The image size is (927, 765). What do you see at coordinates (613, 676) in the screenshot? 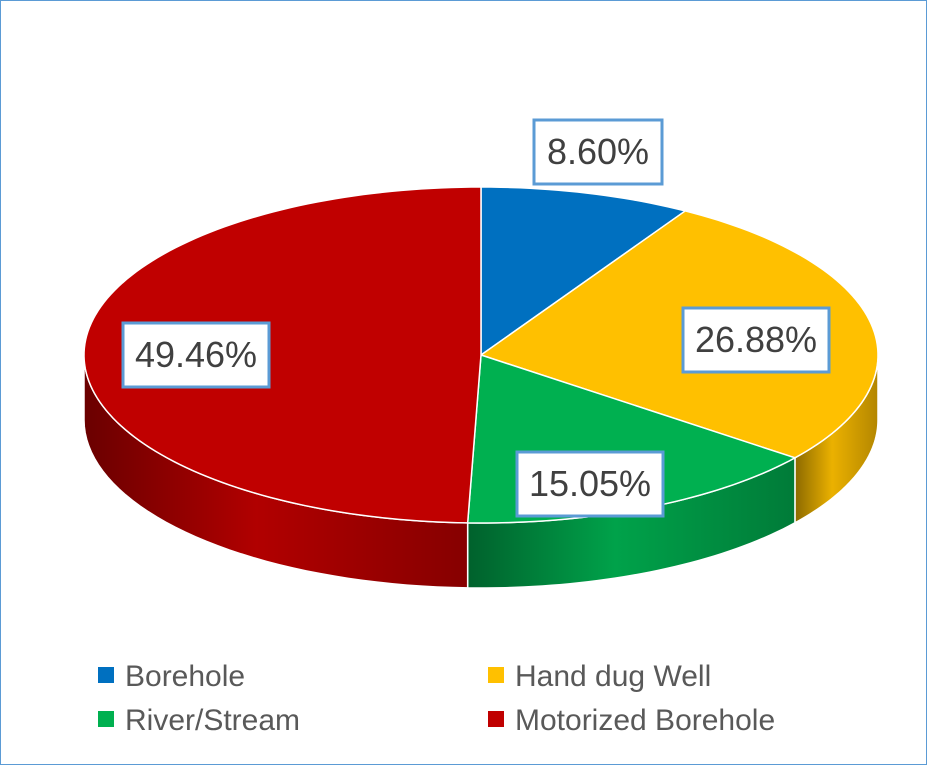
I see `legend-label: Hand dug Well` at bounding box center [613, 676].